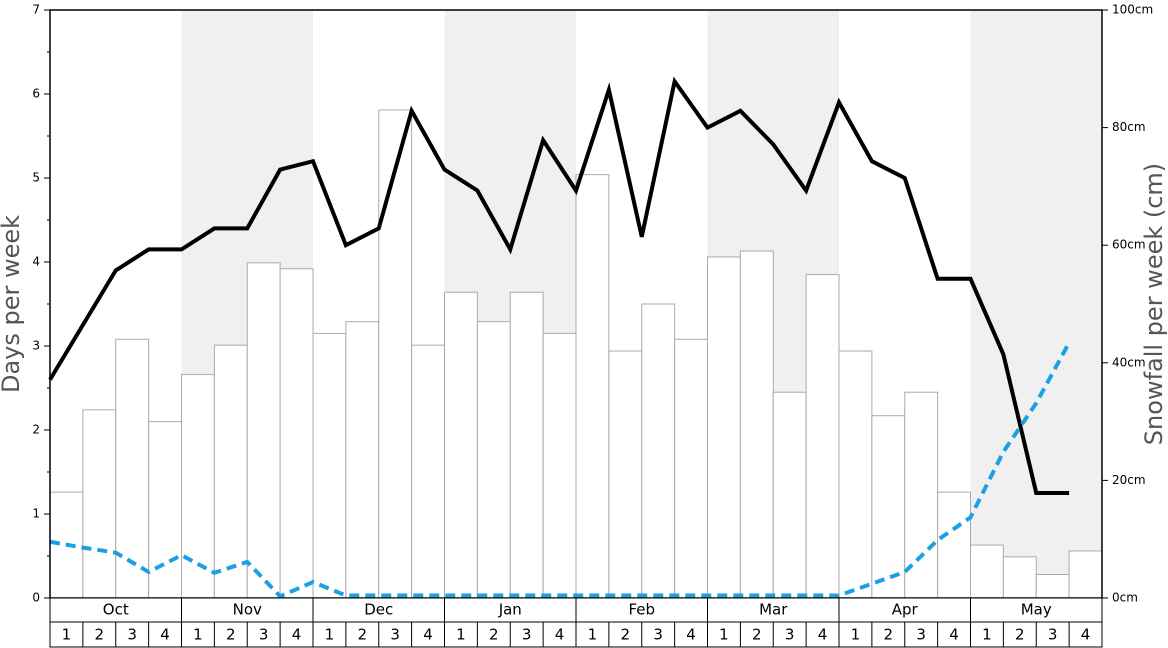 This screenshot has width=1168, height=648. What do you see at coordinates (773, 610) in the screenshot?
I see `month-label: Mar` at bounding box center [773, 610].